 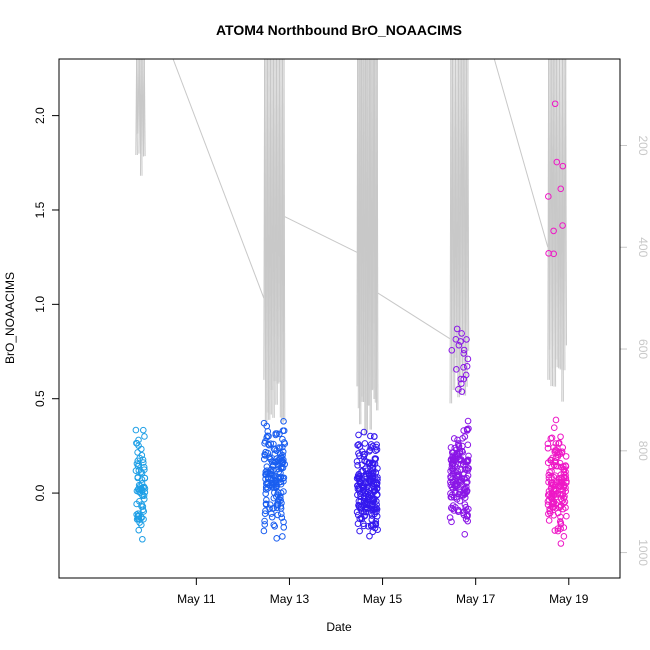 I want to click on chart-title: ATOM4 Northbound BrO_NOAACIMS, so click(x=339, y=30).